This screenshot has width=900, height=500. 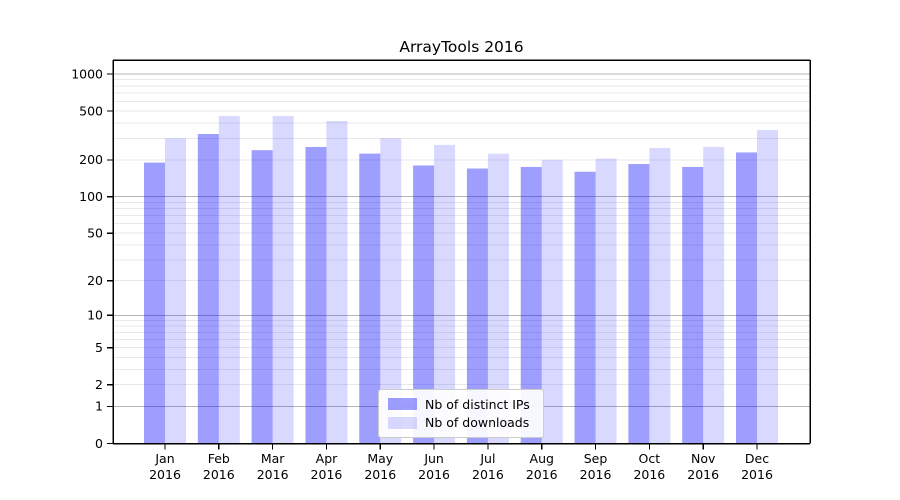 I want to click on y-axis-tick-label: 500, so click(x=91, y=110).